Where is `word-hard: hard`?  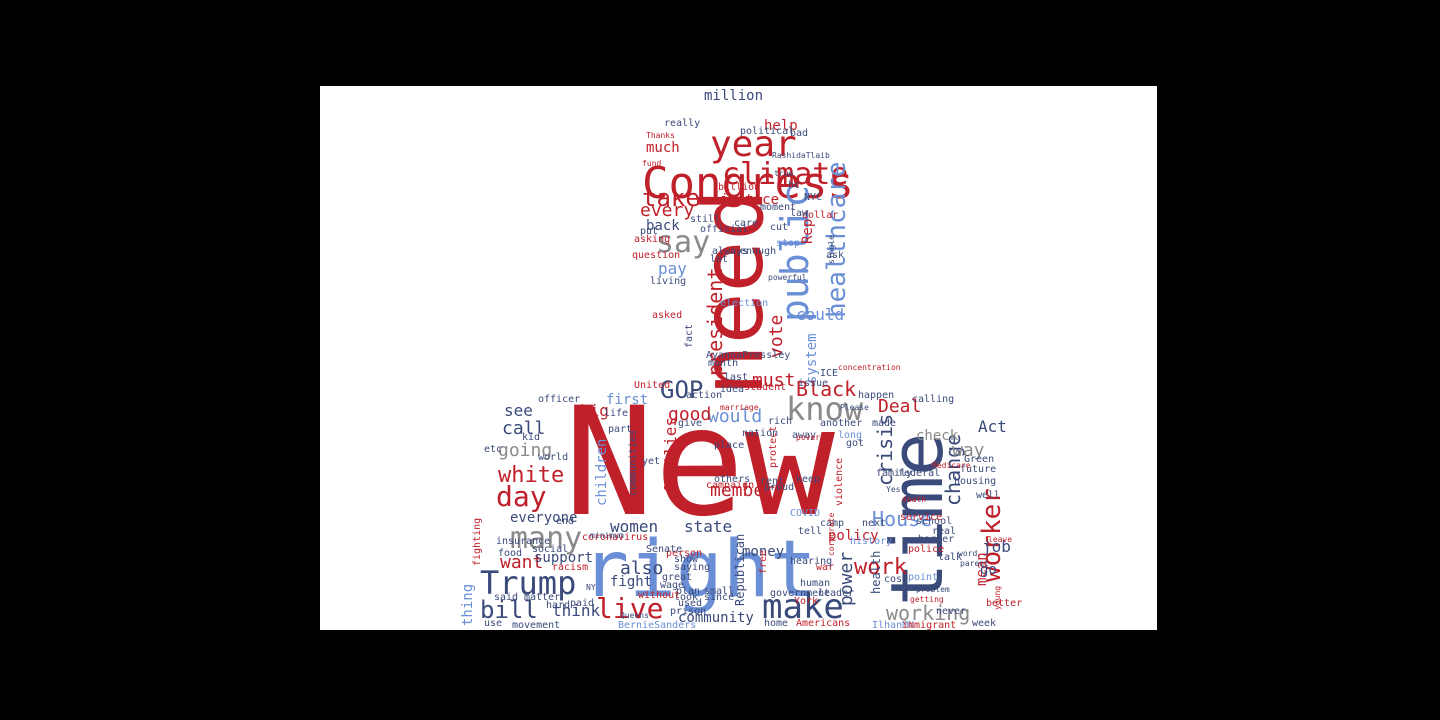 word-hard: hard is located at coordinates (558, 605).